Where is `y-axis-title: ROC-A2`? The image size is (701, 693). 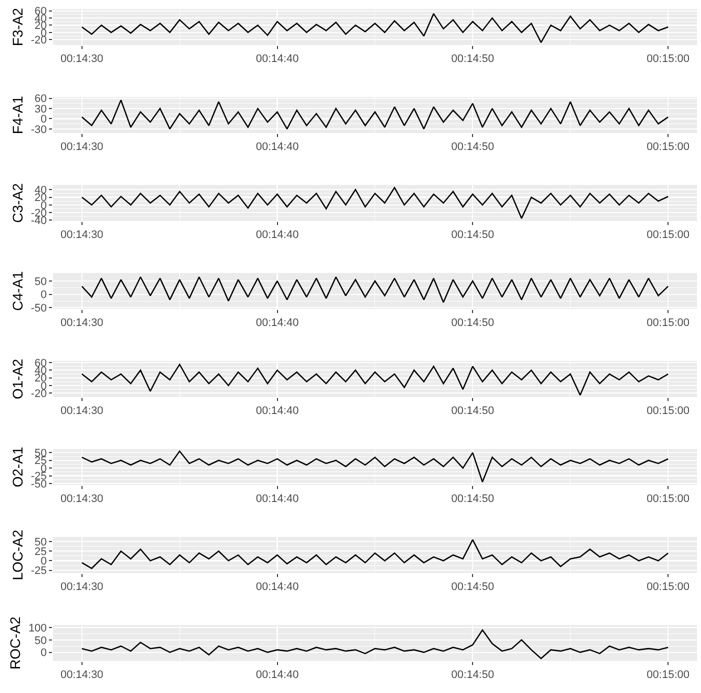
y-axis-title: ROC-A2 is located at coordinates (15, 643).